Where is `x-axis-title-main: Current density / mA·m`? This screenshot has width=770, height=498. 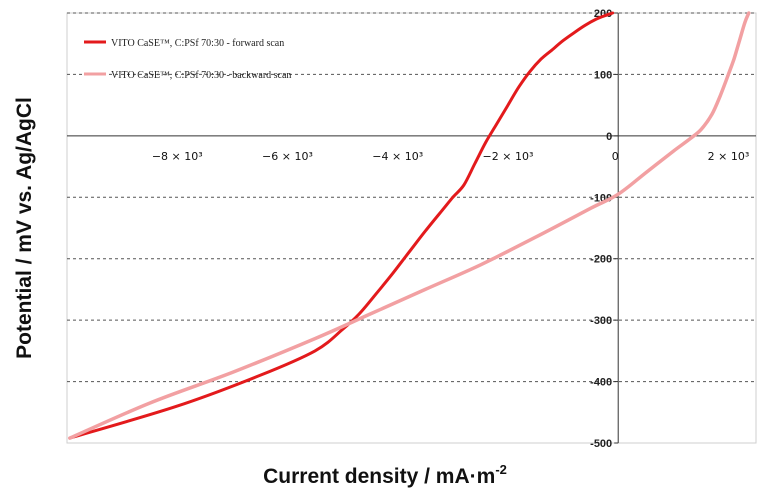 x-axis-title-main: Current density / mA·m is located at coordinates (379, 476).